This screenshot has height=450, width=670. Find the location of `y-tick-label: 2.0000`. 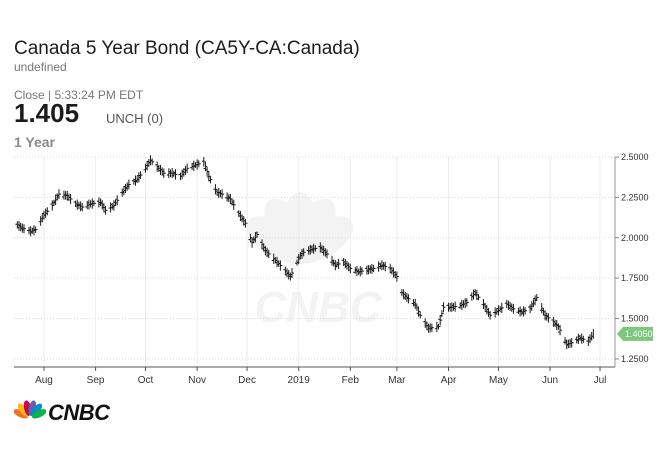

y-tick-label: 2.0000 is located at coordinates (635, 238).